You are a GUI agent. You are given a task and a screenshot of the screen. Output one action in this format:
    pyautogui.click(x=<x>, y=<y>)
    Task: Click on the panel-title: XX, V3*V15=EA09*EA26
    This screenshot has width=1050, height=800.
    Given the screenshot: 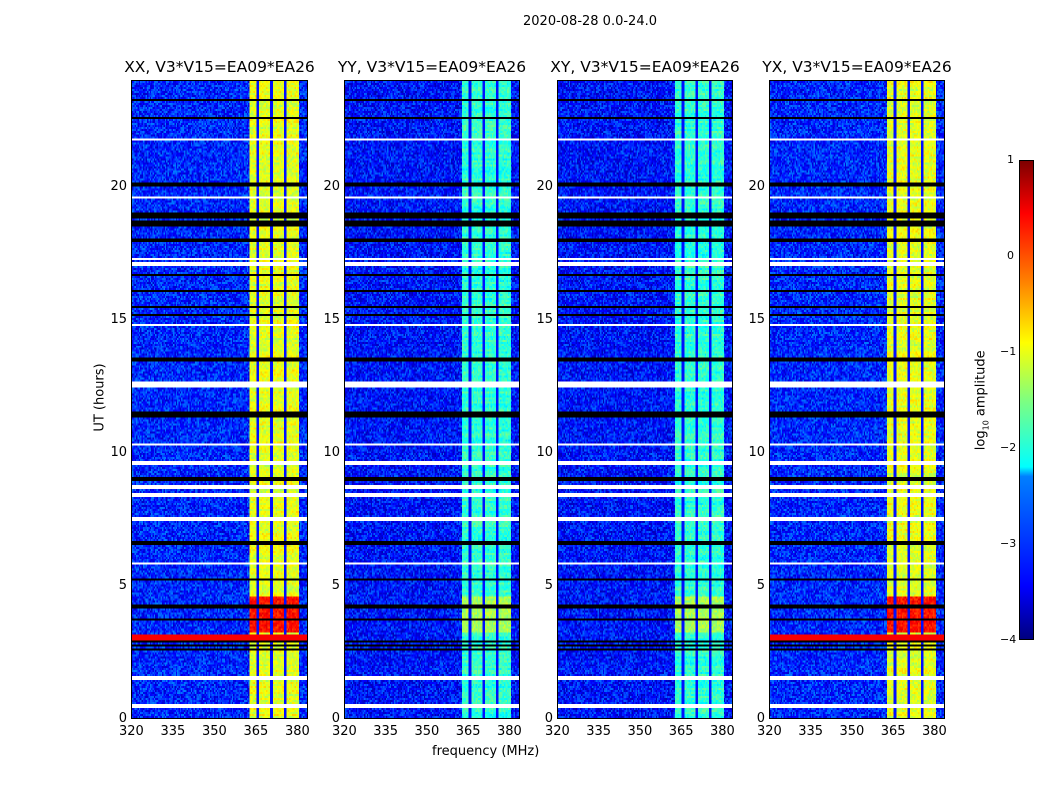 What is the action you would take?
    pyautogui.click(x=219, y=67)
    